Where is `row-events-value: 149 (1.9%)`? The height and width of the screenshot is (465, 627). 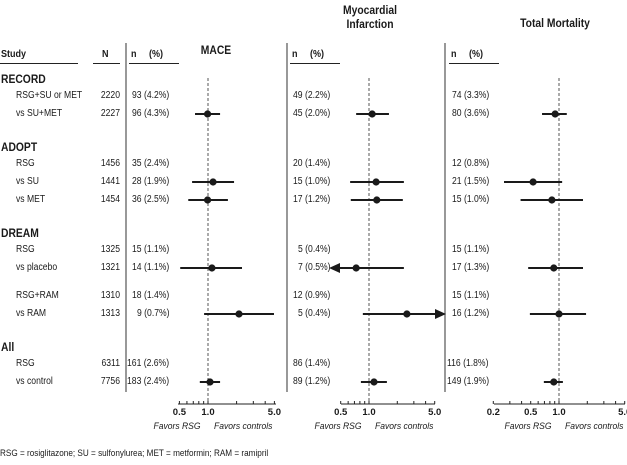 row-events-value: 149 (1.9%) is located at coordinates (468, 381).